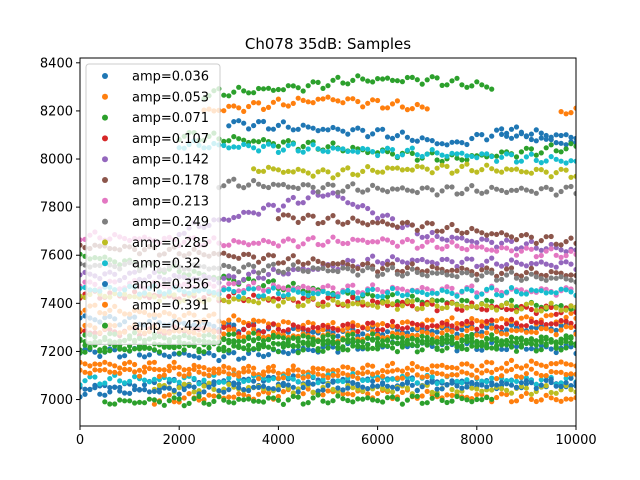 The width and height of the screenshot is (640, 480). I want to click on x-tick-label: 8000, so click(476, 440).